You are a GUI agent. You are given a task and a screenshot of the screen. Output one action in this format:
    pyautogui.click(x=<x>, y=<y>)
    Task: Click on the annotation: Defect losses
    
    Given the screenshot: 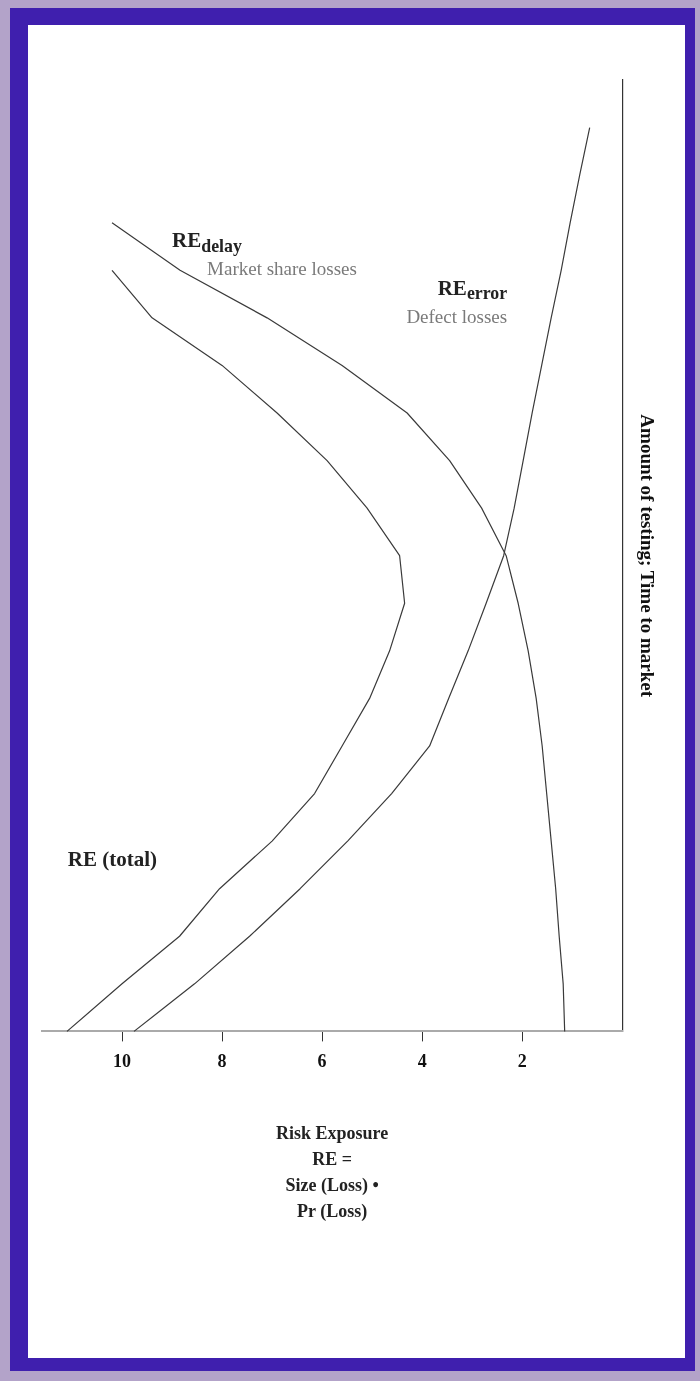 What is the action you would take?
    pyautogui.click(x=457, y=316)
    